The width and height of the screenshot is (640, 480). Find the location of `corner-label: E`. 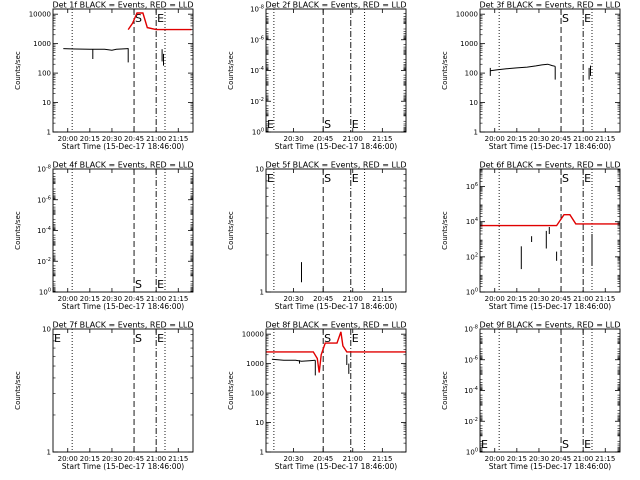

corner-label: E is located at coordinates (57, 338).